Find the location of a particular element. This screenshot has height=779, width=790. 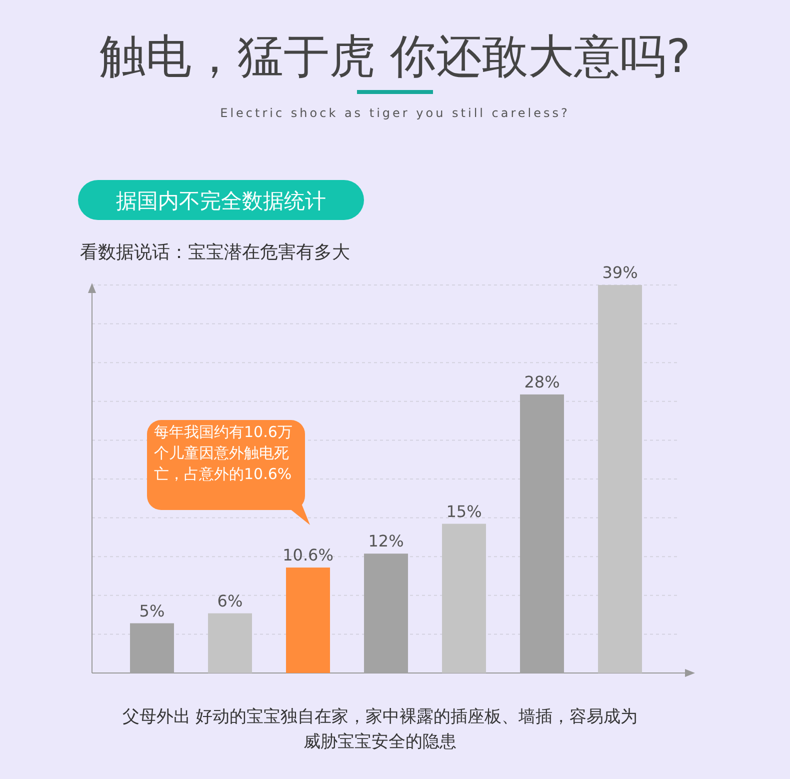

data-label: 10.6% is located at coordinates (308, 555).